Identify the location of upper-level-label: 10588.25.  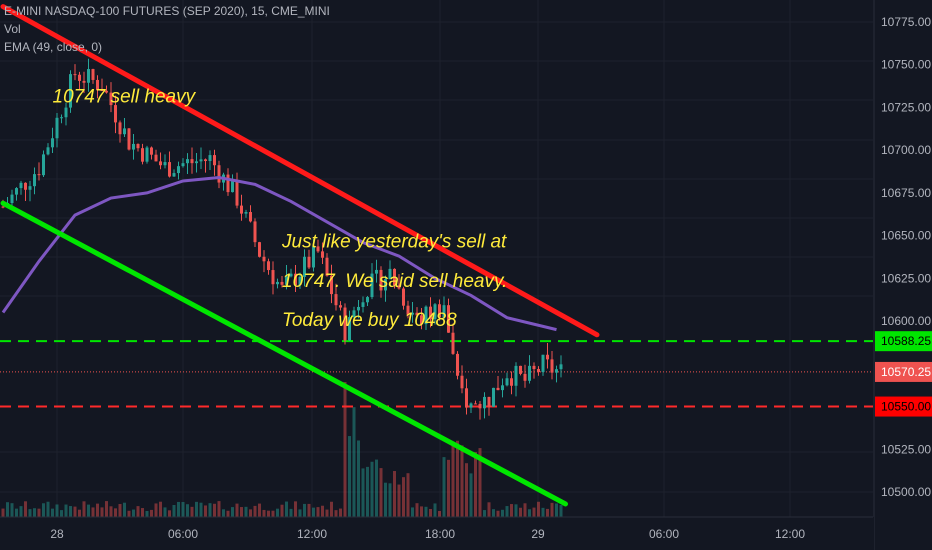
(906, 341).